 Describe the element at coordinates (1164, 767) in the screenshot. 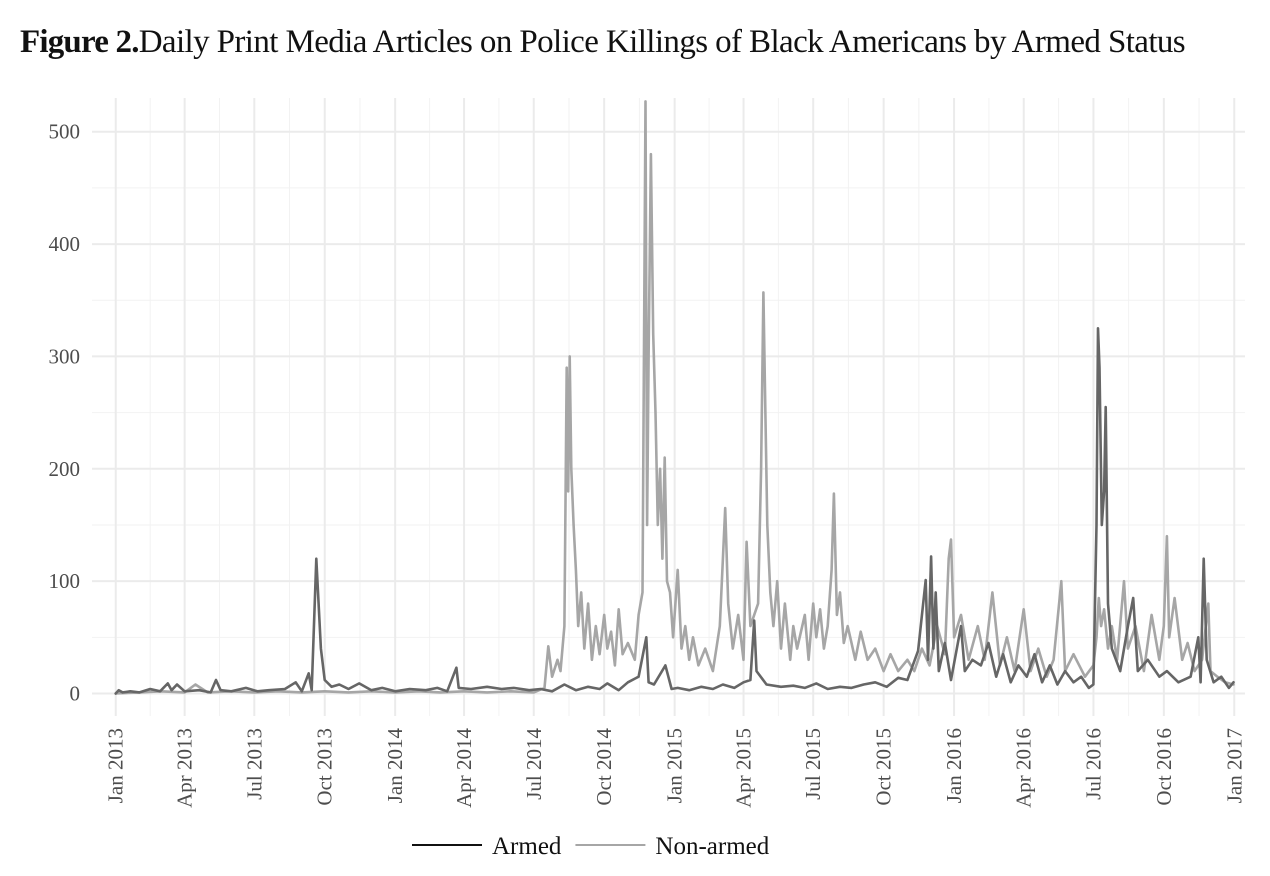

I see `x-tick-label: Oct 2016` at that location.